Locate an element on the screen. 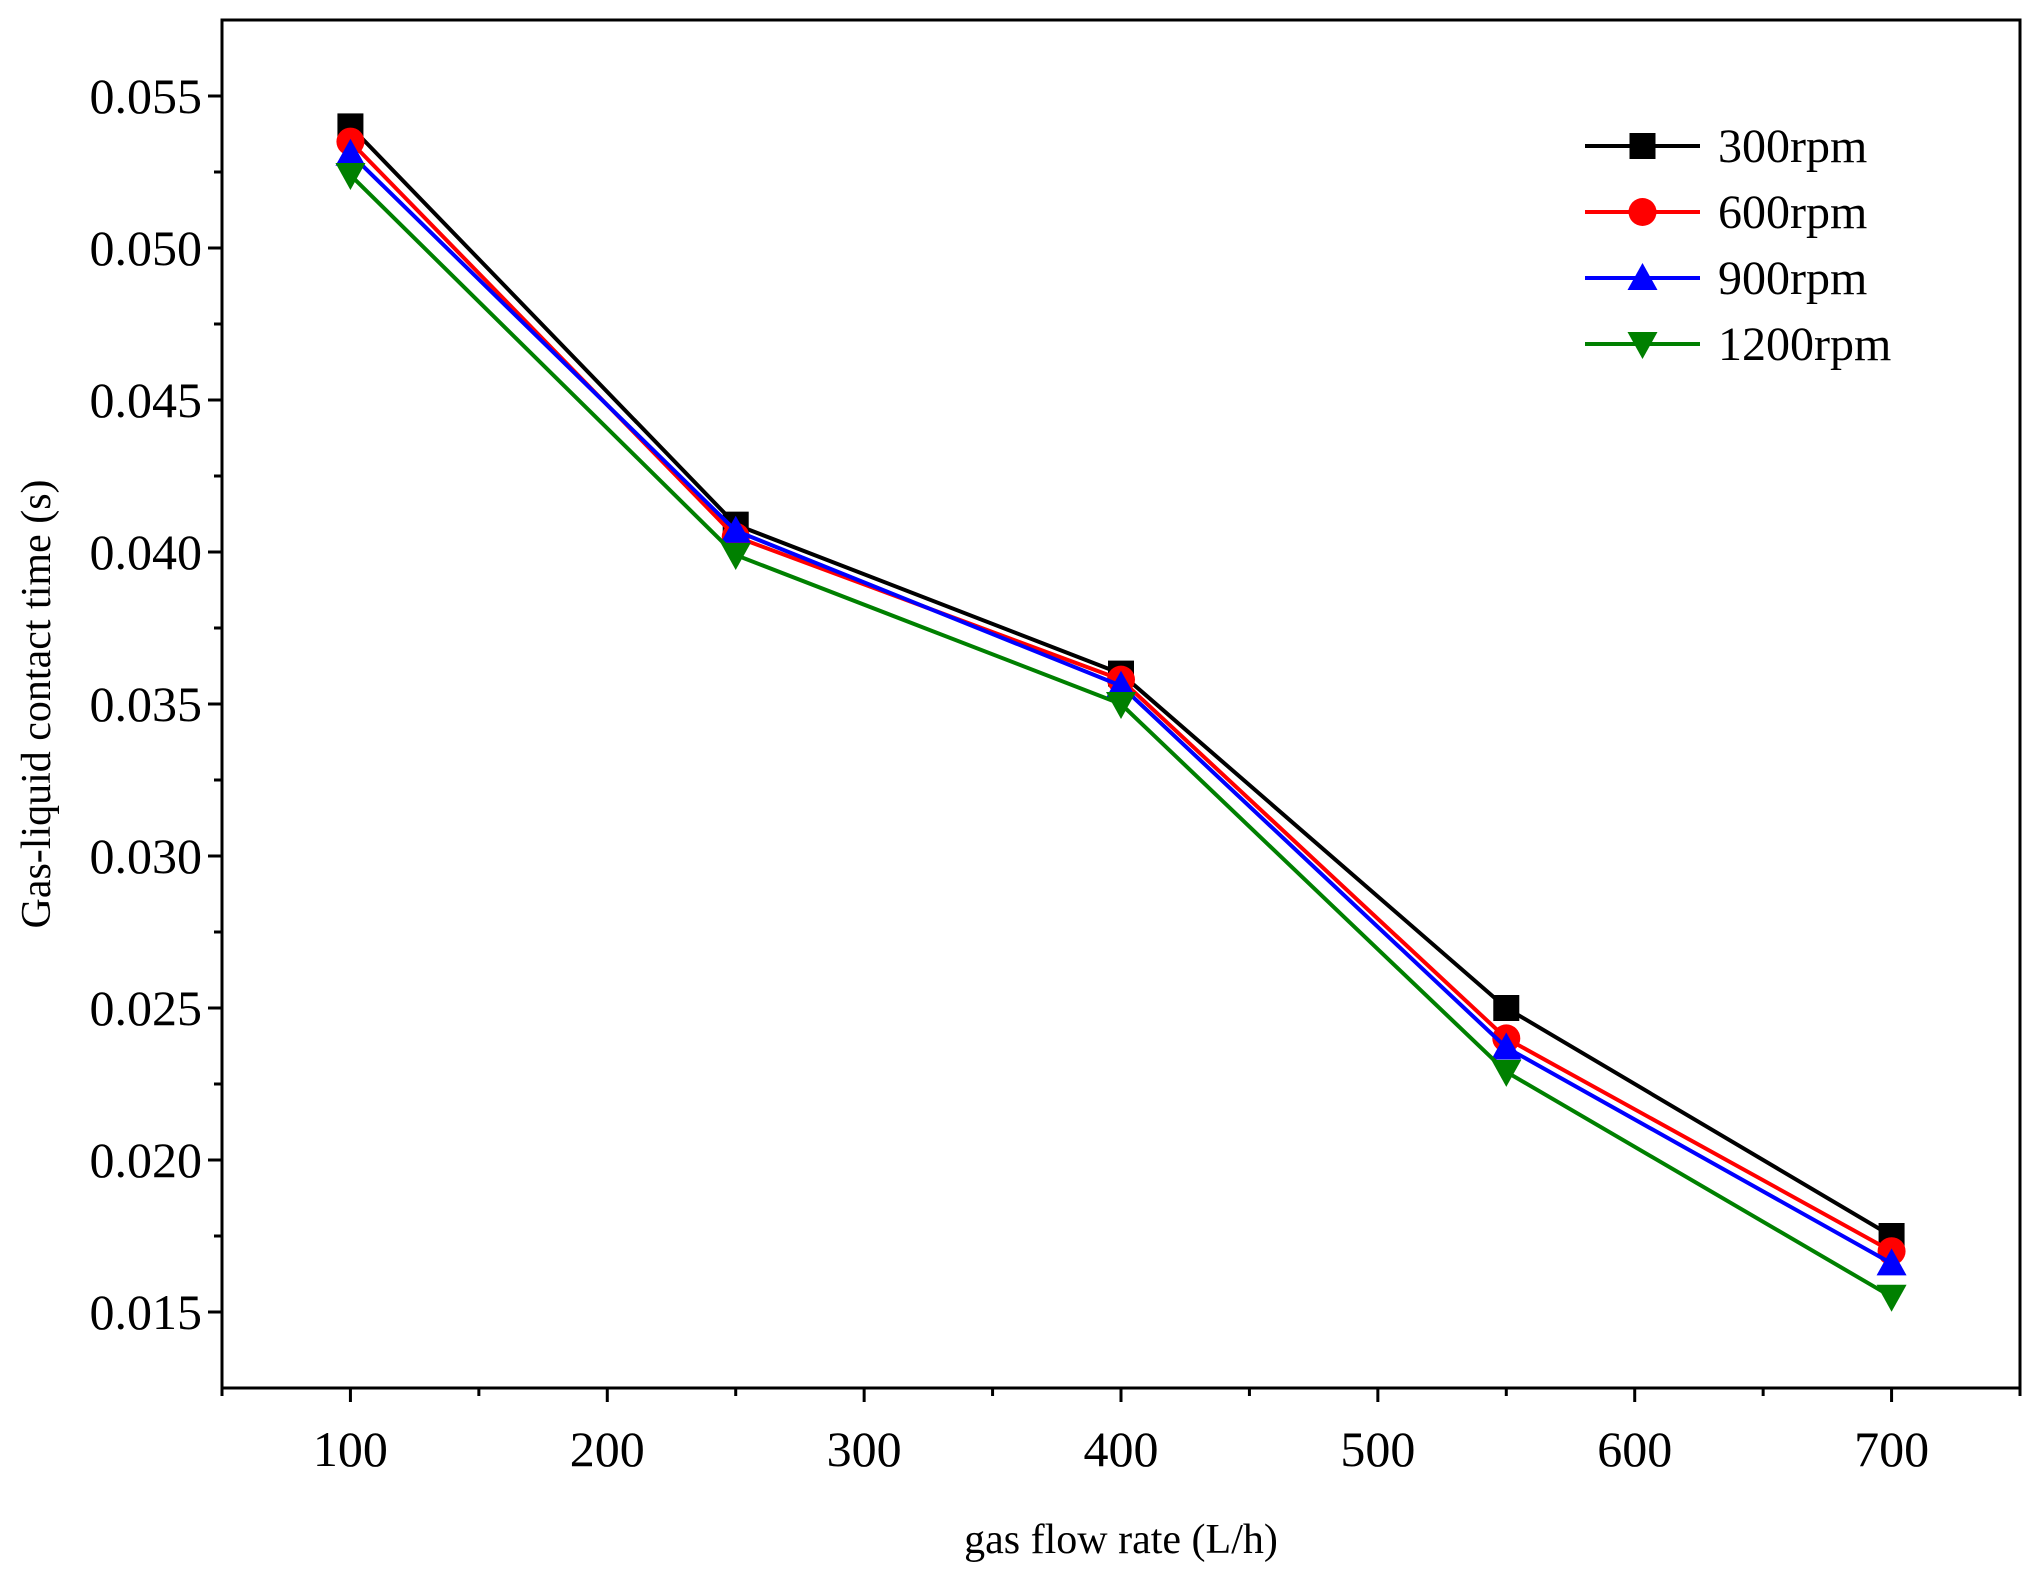 The height and width of the screenshot is (1577, 2031). legend-label: 600rpm is located at coordinates (1792, 212).